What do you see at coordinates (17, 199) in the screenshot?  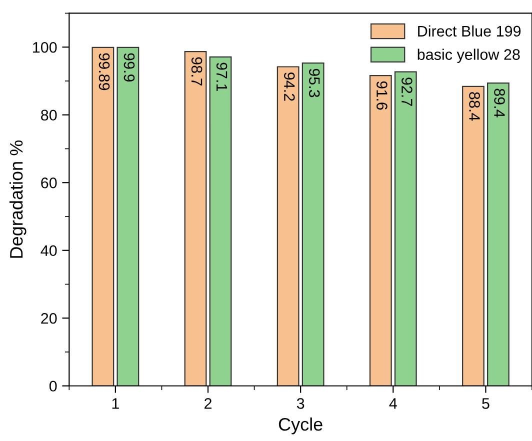 I see `y-axis-title: Degradation %` at bounding box center [17, 199].